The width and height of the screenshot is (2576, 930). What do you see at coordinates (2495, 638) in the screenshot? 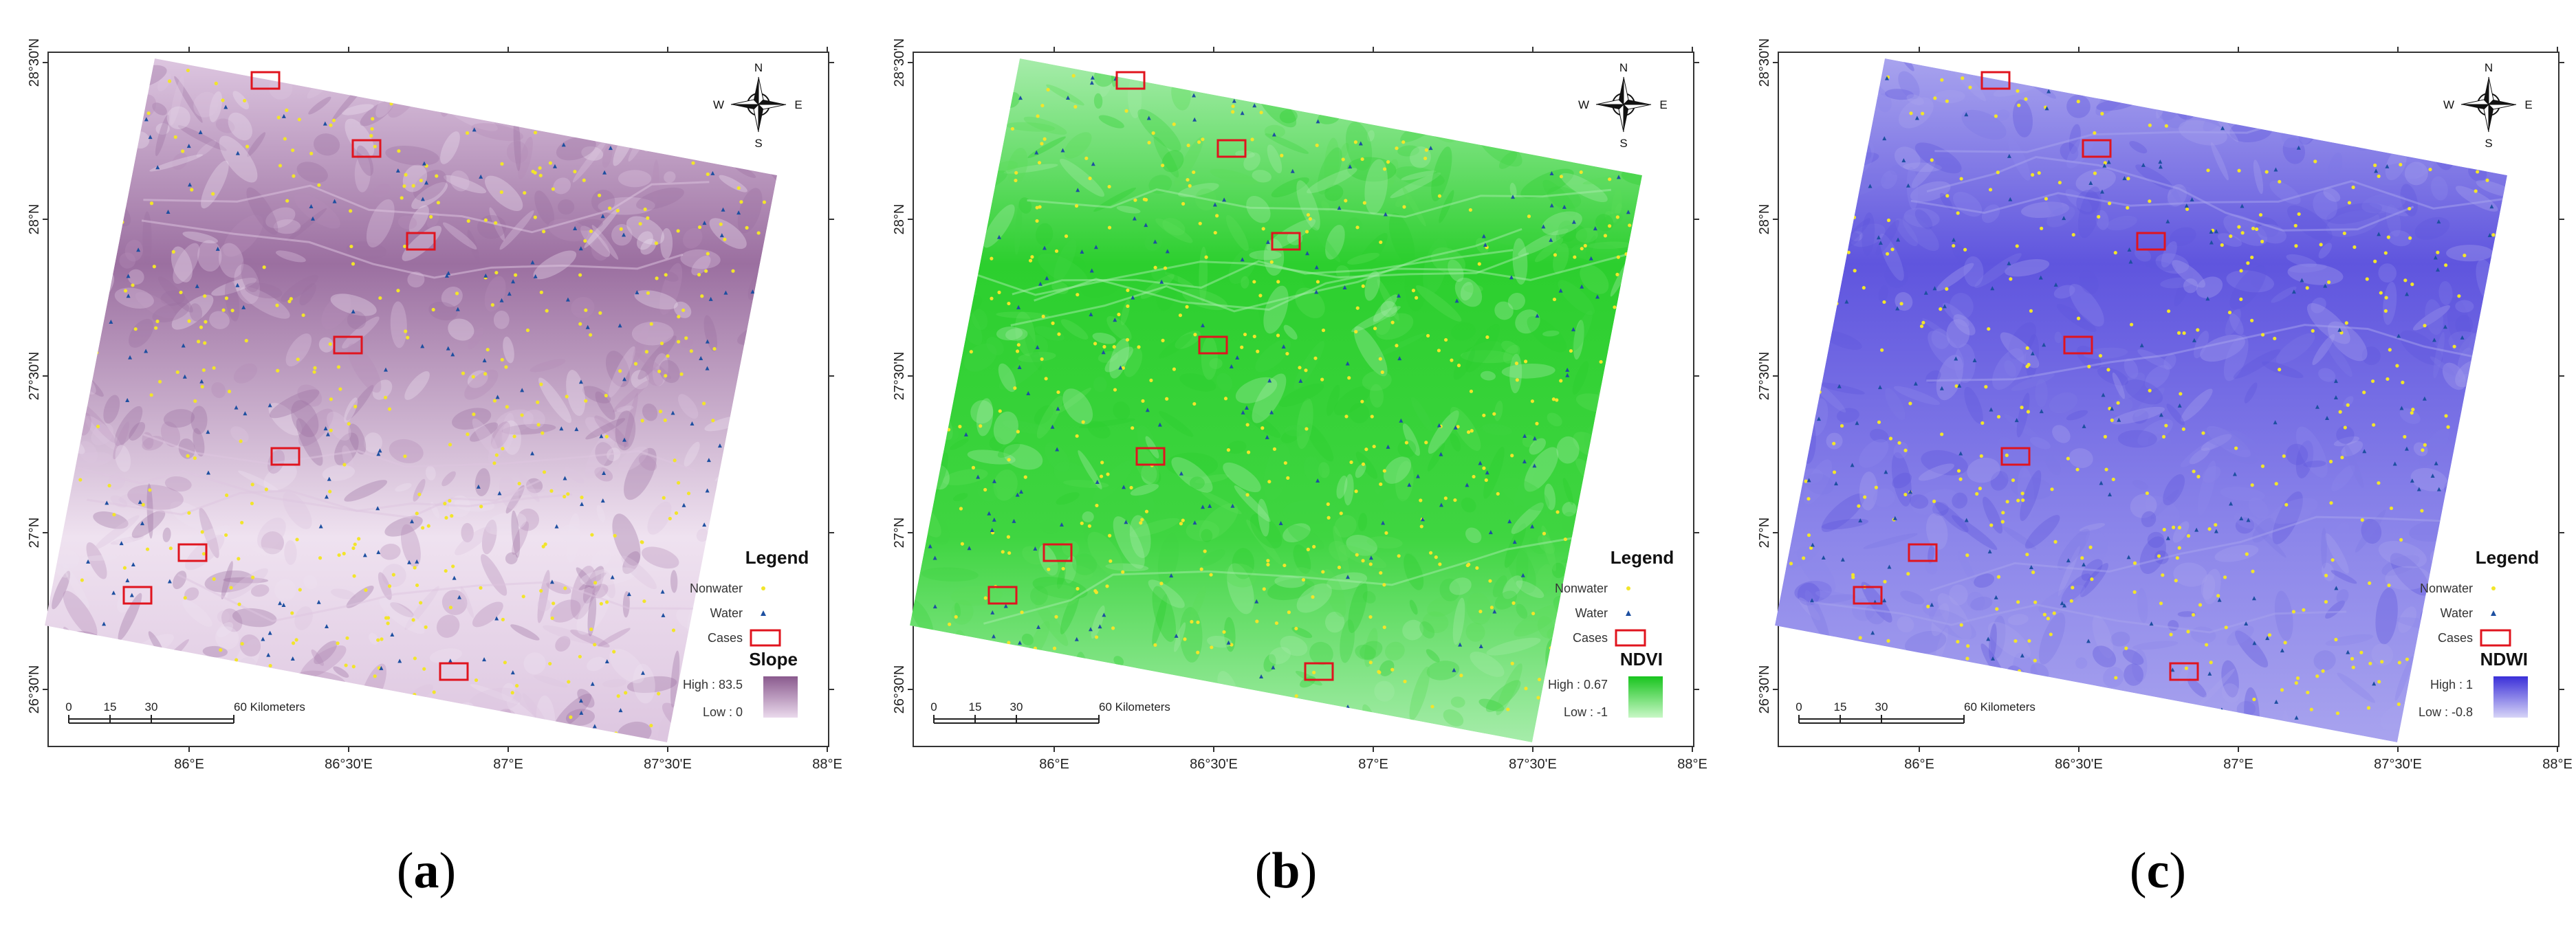
I see `legend-case-swatch` at bounding box center [2495, 638].